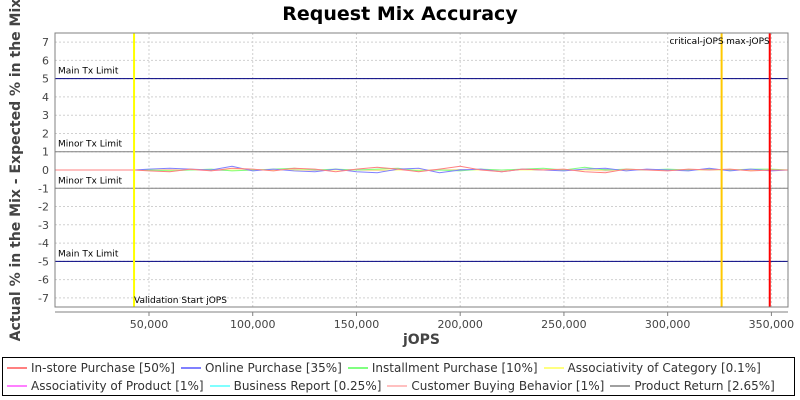 The width and height of the screenshot is (800, 400). Describe the element at coordinates (45, 115) in the screenshot. I see `y-tick-label: 3` at that location.